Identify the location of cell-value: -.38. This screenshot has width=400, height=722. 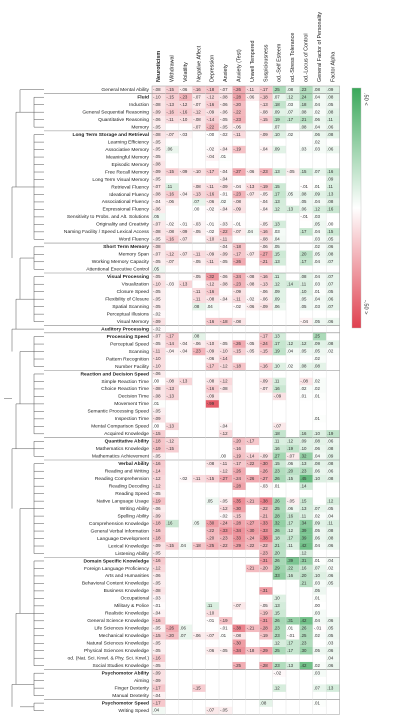
(237, 627).